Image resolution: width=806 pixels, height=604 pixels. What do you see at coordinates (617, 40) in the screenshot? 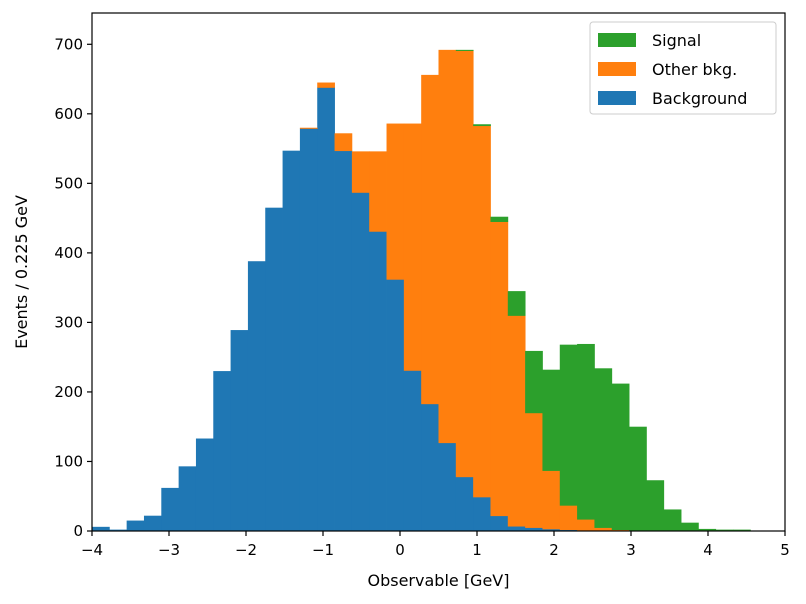
I see `legend-swatch-signal` at bounding box center [617, 40].